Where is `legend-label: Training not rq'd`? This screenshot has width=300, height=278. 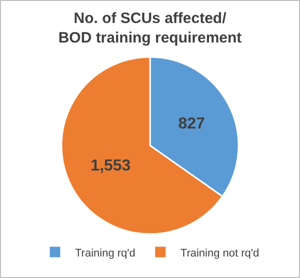 legend-label: Training not rq'd is located at coordinates (220, 253).